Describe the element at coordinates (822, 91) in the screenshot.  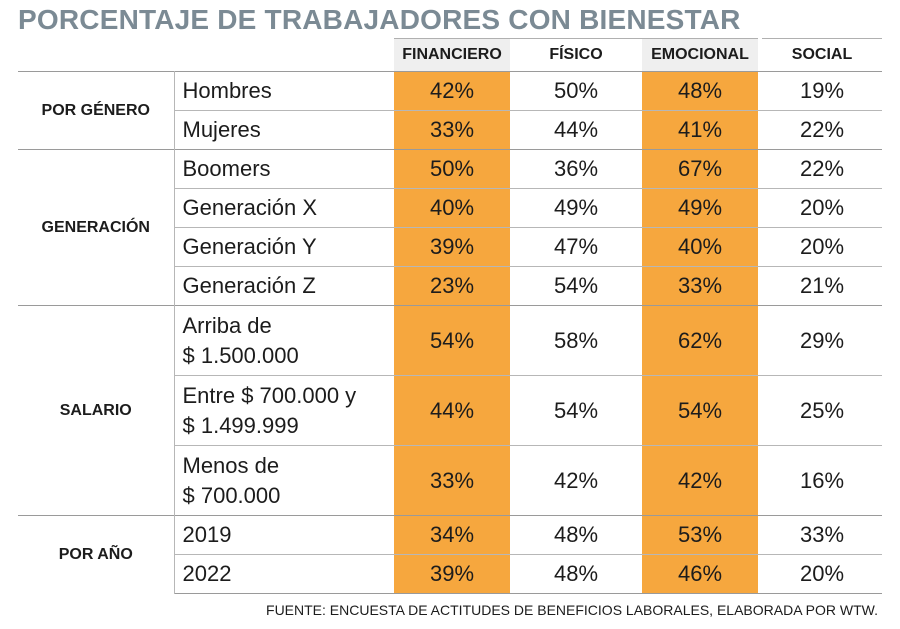
I see `value-cell: 19%` at that location.